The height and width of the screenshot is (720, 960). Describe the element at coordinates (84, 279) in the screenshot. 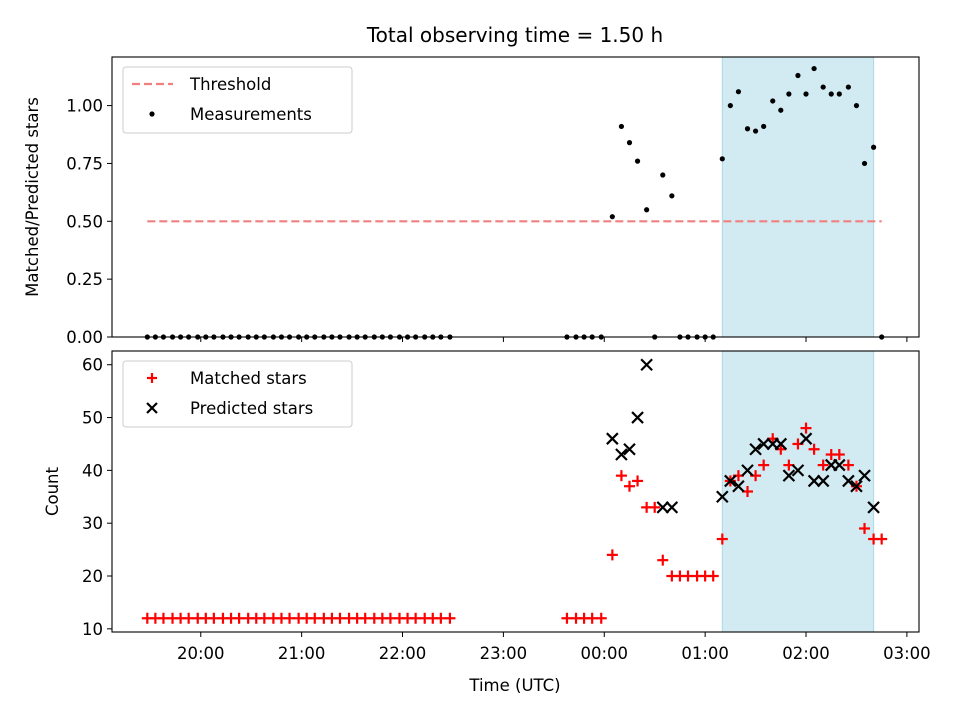

I see `y-tick-label: 0.25` at that location.